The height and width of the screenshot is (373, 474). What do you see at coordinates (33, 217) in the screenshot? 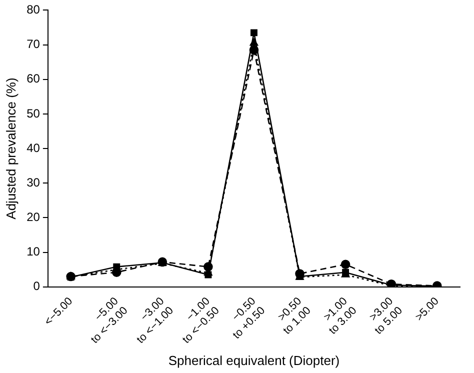
I see `y-tick-label: 20` at bounding box center [33, 217].